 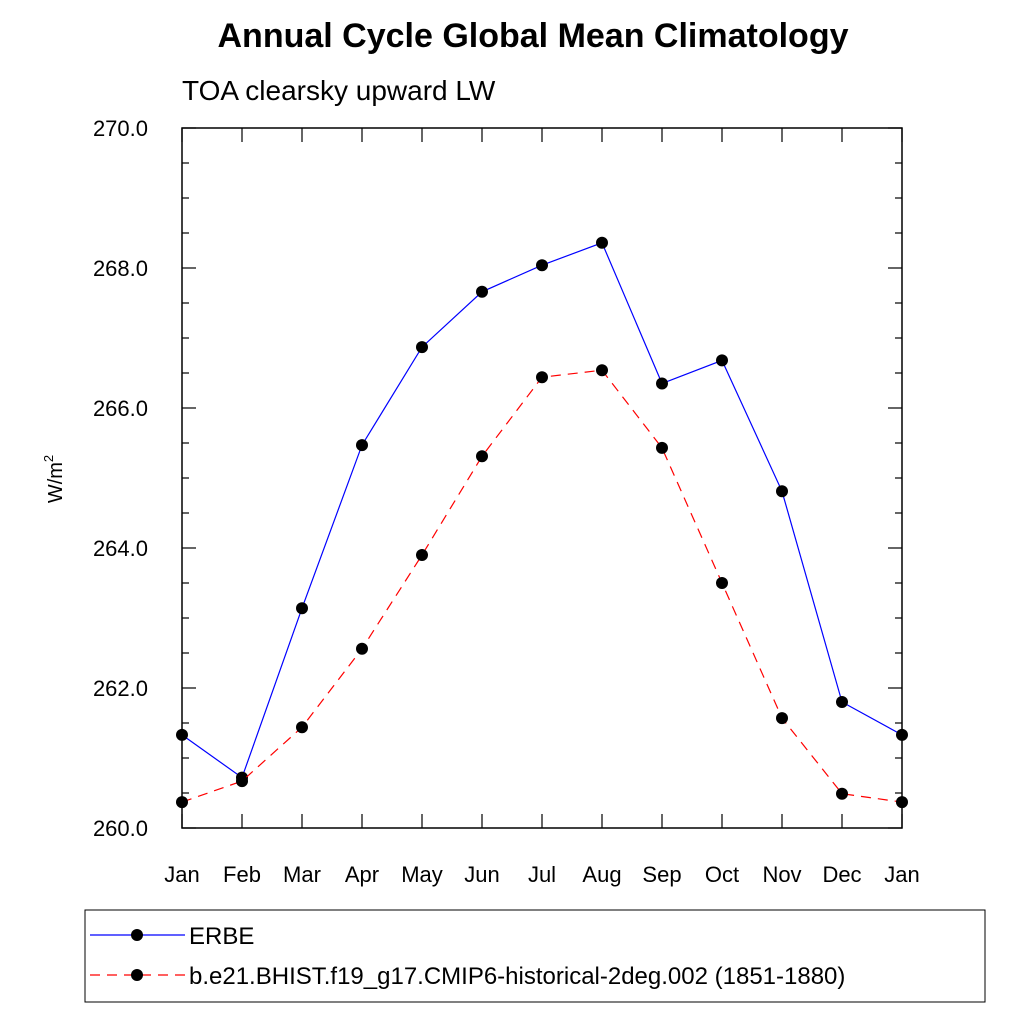 What do you see at coordinates (533, 36) in the screenshot?
I see `chart-title: Annual Cycle Global Mean Climatology` at bounding box center [533, 36].